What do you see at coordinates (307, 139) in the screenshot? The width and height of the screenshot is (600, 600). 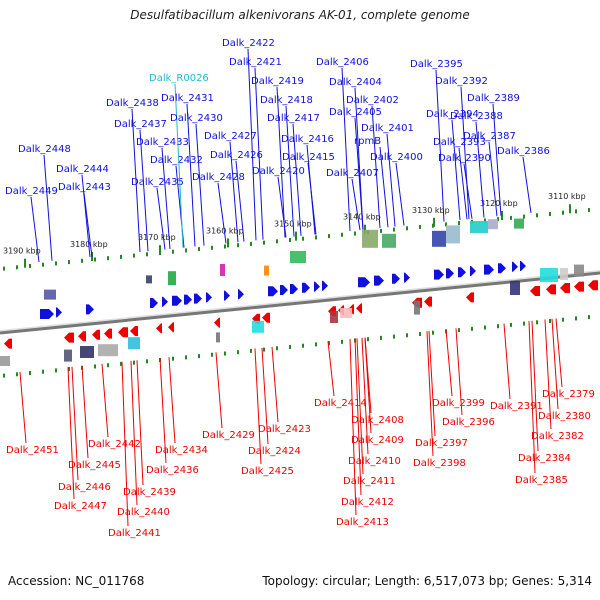 I see `top-gene-label: Dalk_2416` at bounding box center [307, 139].